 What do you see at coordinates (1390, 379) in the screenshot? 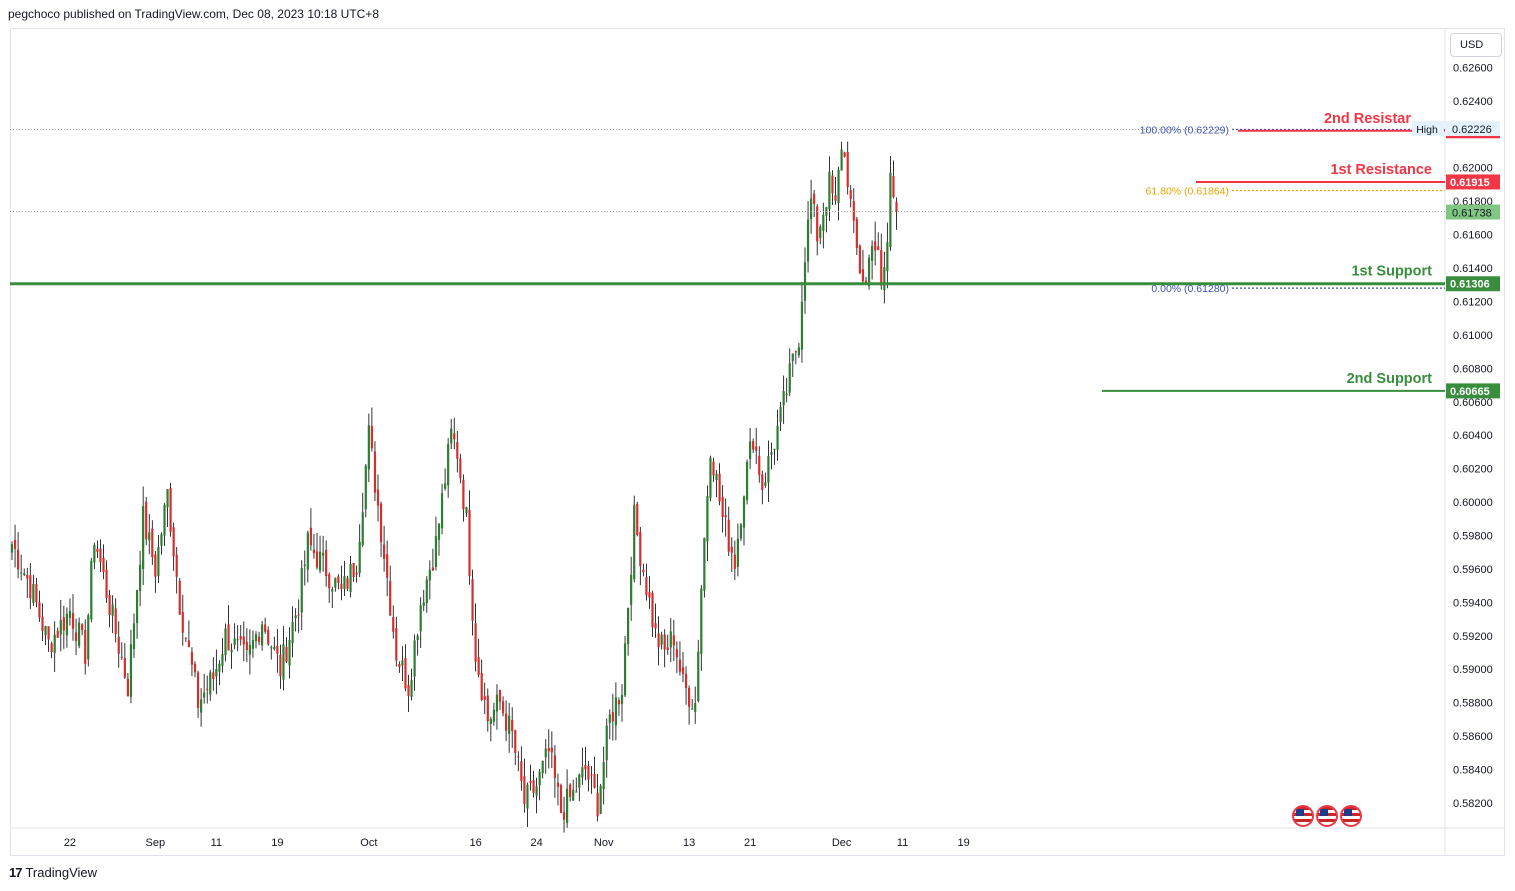
I see `level-label: 2nd Support` at bounding box center [1390, 379].